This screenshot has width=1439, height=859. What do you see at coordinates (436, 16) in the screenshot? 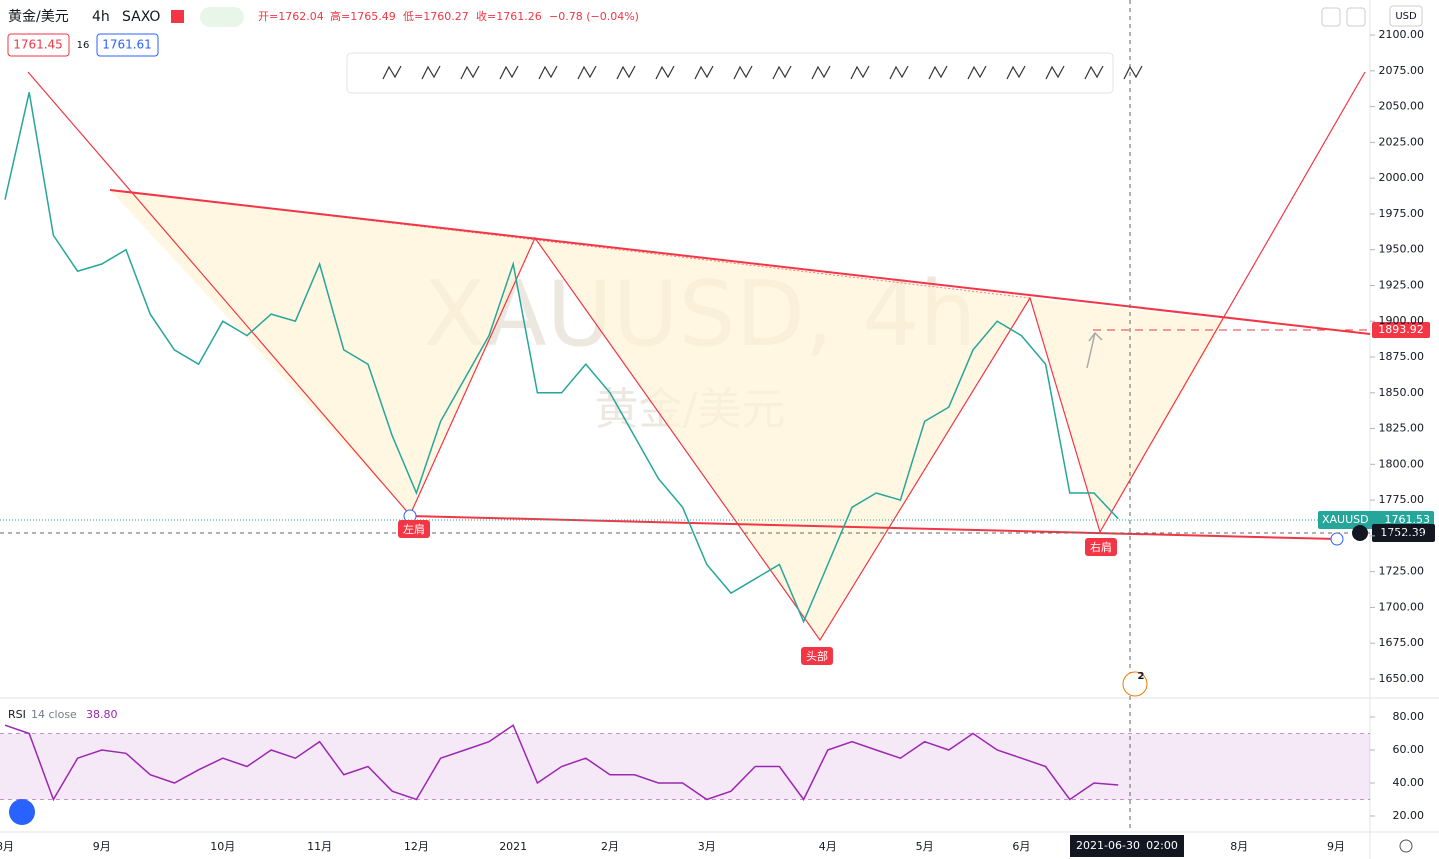
I see `low: 低=1760.27` at bounding box center [436, 16].